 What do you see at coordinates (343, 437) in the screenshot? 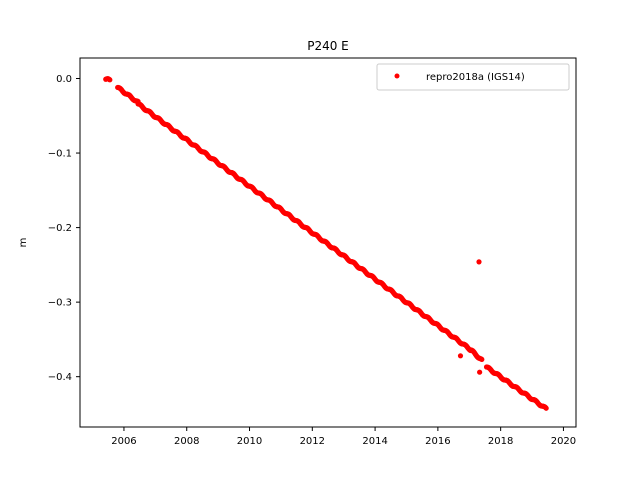
I see `x-axis: 2006 2008 2010 2012 2014 2016 2018 2020` at bounding box center [343, 437].